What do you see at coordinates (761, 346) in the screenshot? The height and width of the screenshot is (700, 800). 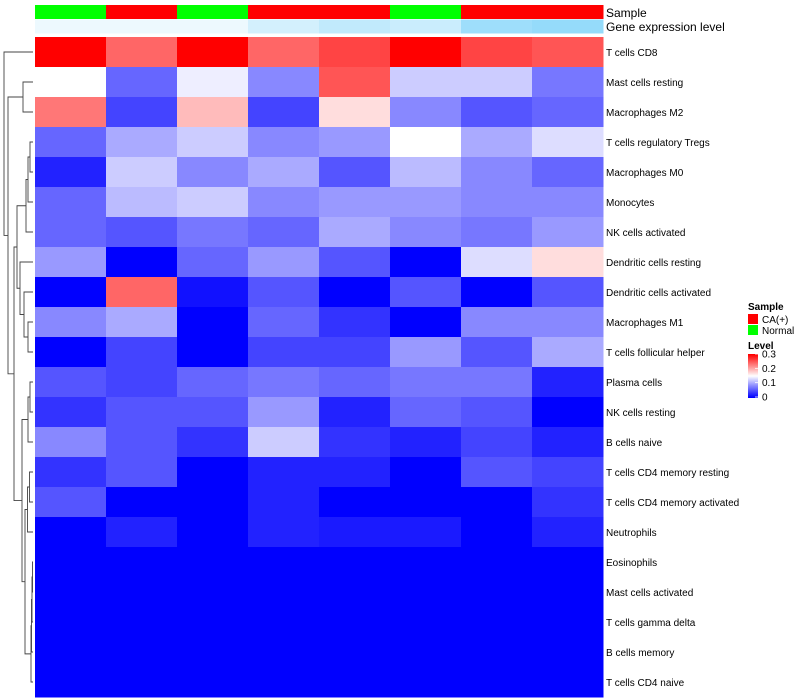 I see `legend-level-title: Level` at bounding box center [761, 346].